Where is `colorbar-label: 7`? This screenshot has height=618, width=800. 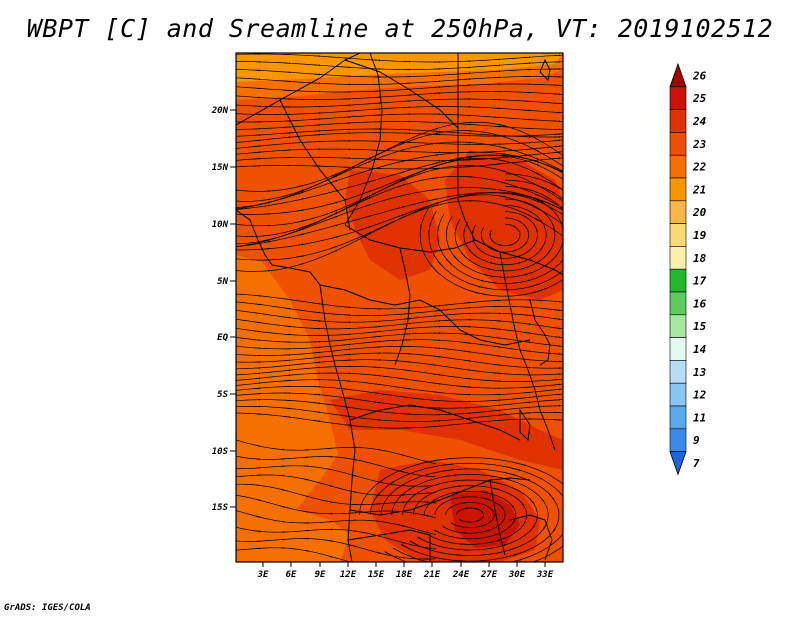 colorbar-label: 7 is located at coordinates (696, 463).